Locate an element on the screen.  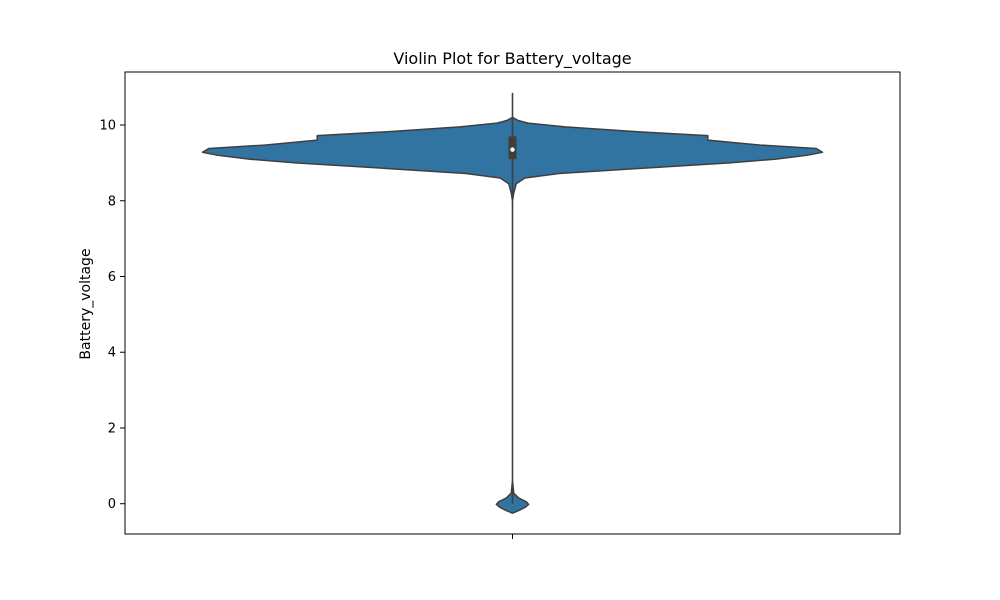
y-tick-label: 2 is located at coordinates (112, 428).